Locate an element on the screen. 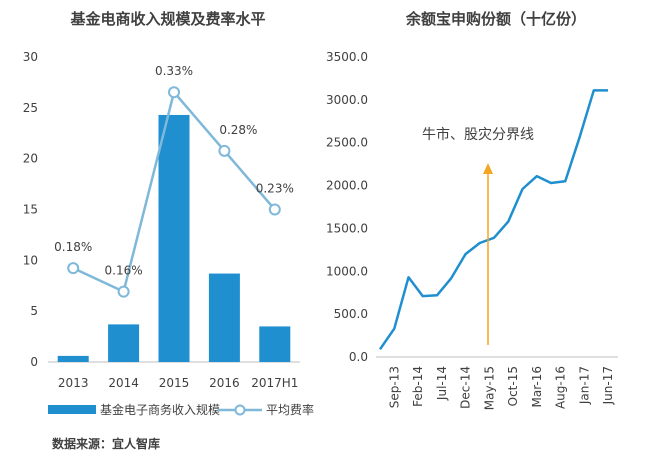 The width and height of the screenshot is (652, 457). legend-bar-swatch is located at coordinates (72, 409).